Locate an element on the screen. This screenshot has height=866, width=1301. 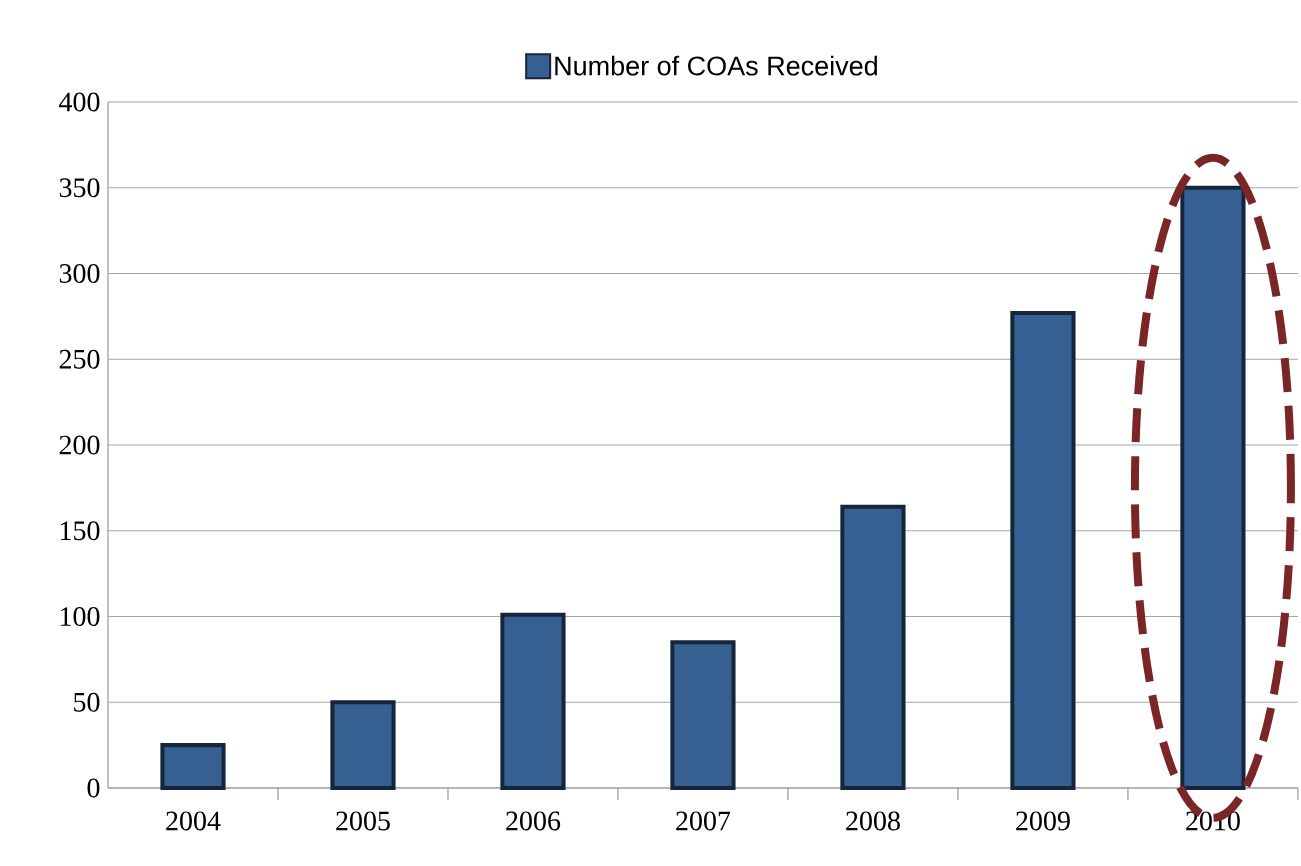
y-tick-label: 100 is located at coordinates (80, 616).